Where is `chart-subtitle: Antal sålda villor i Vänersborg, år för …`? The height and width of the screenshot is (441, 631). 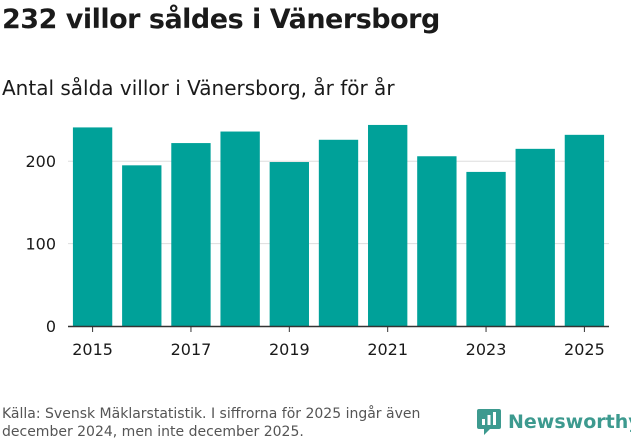
chart-subtitle: Antal sålda villor i Vänersborg, år för … is located at coordinates (198, 88).